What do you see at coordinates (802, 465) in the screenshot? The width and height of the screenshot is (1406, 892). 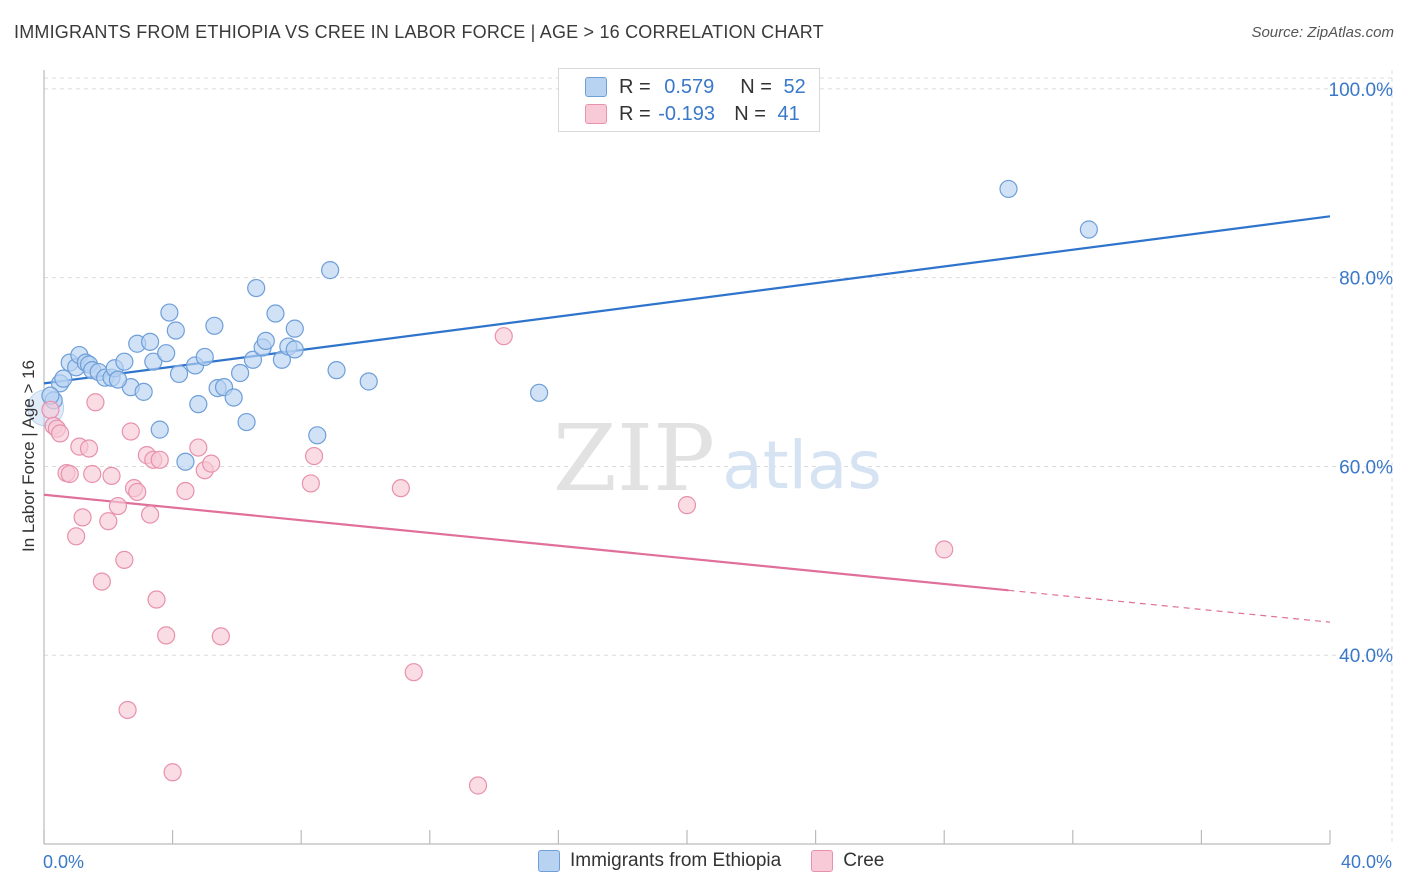 I see `watermark-atlas: atlas` at bounding box center [802, 465].